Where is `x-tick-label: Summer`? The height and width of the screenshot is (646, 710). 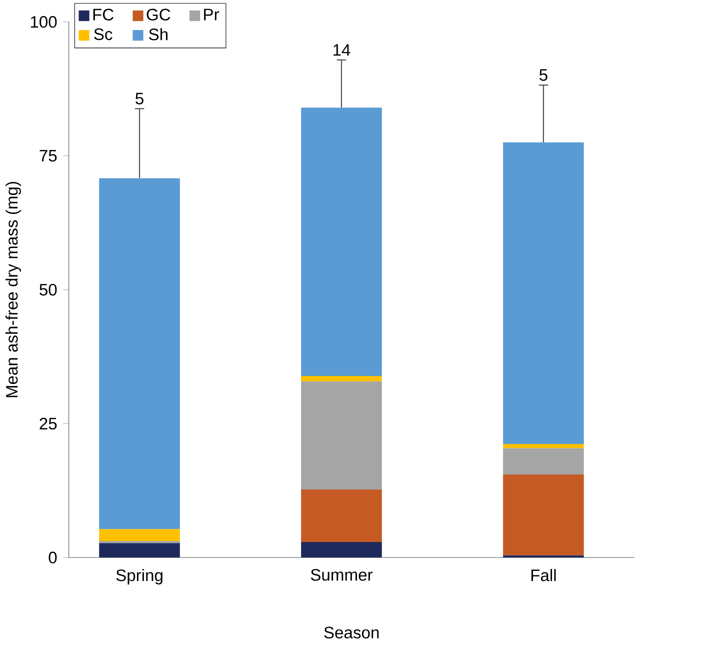 x-tick-label: Summer is located at coordinates (341, 574).